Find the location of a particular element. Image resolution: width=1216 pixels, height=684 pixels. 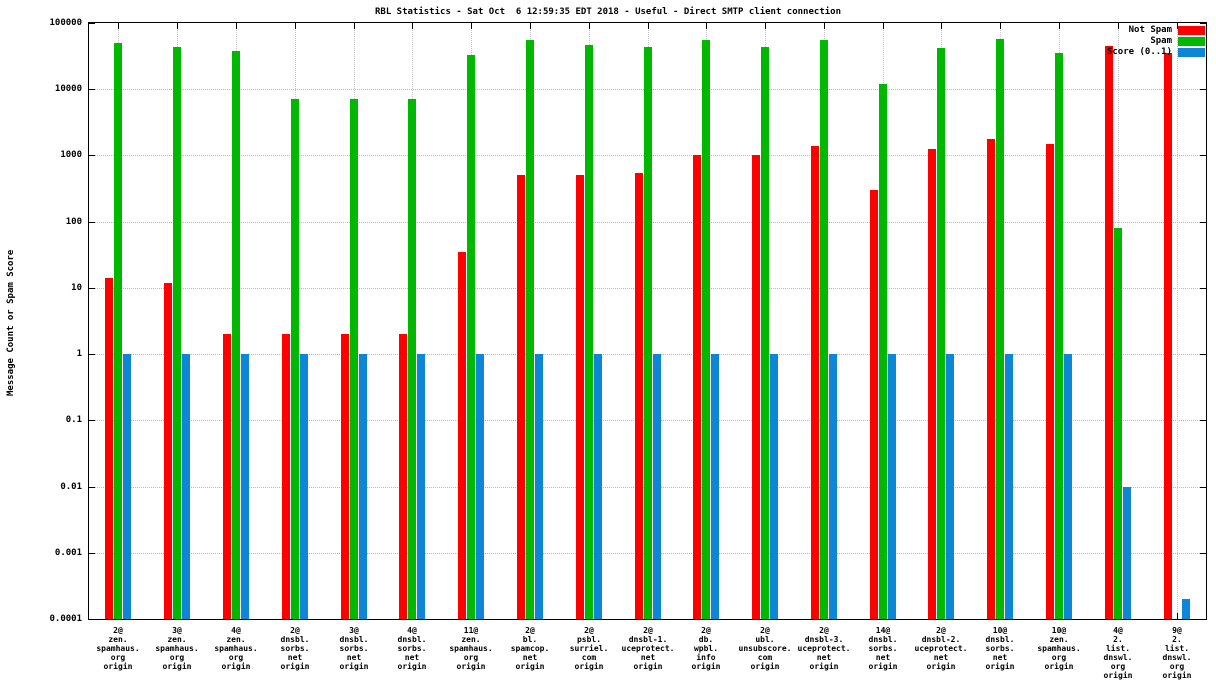

y-axis-label: Message Count or Spam Score is located at coordinates (11, 322).